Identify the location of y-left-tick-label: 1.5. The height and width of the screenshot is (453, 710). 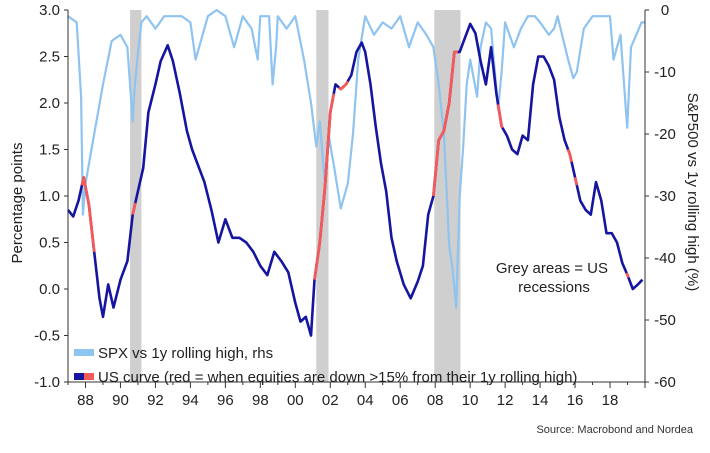
(49, 150).